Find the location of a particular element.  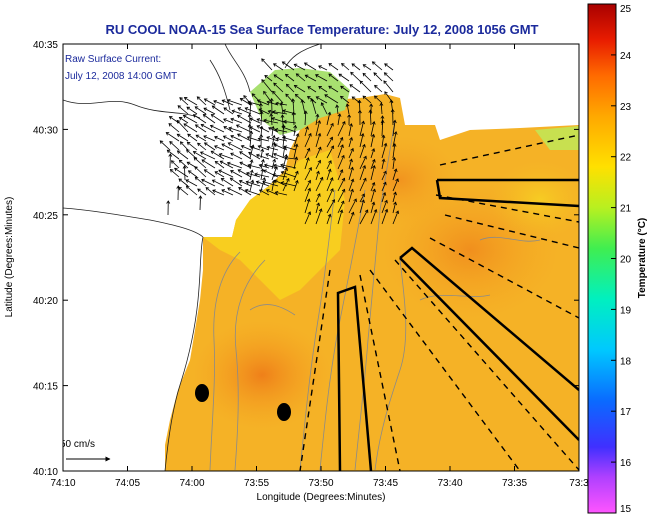

x-tick-label: 73:40 is located at coordinates (449, 483).